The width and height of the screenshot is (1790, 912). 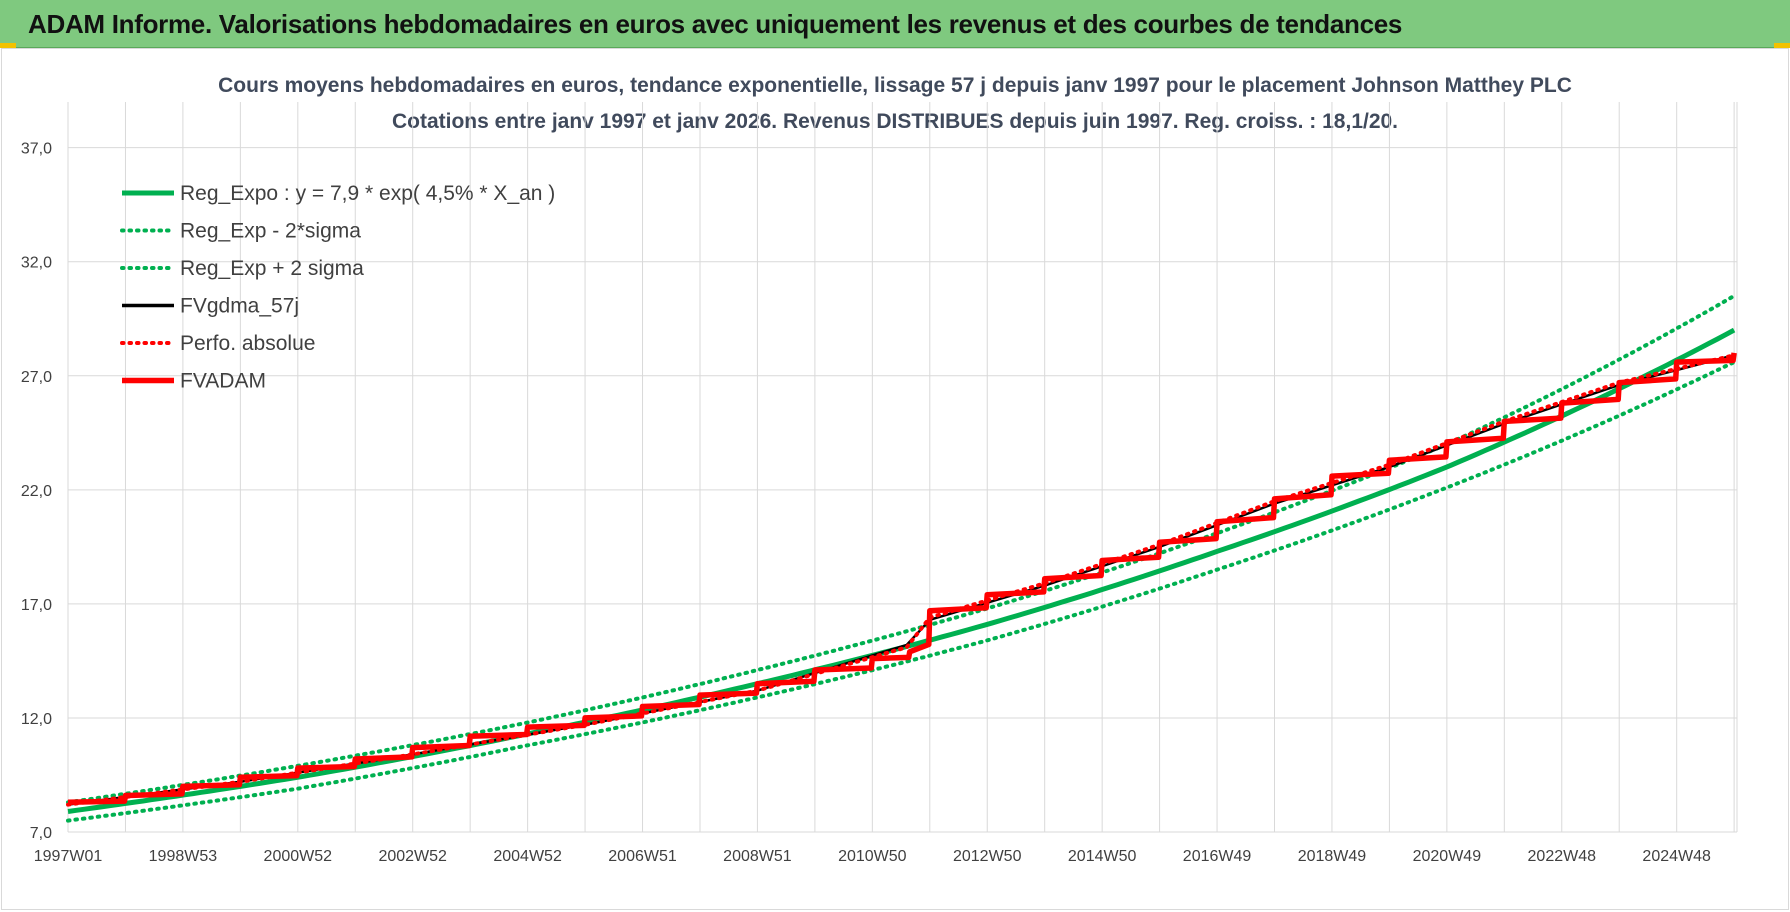 What do you see at coordinates (41, 833) in the screenshot?
I see `y-tick-label: 7,0` at bounding box center [41, 833].